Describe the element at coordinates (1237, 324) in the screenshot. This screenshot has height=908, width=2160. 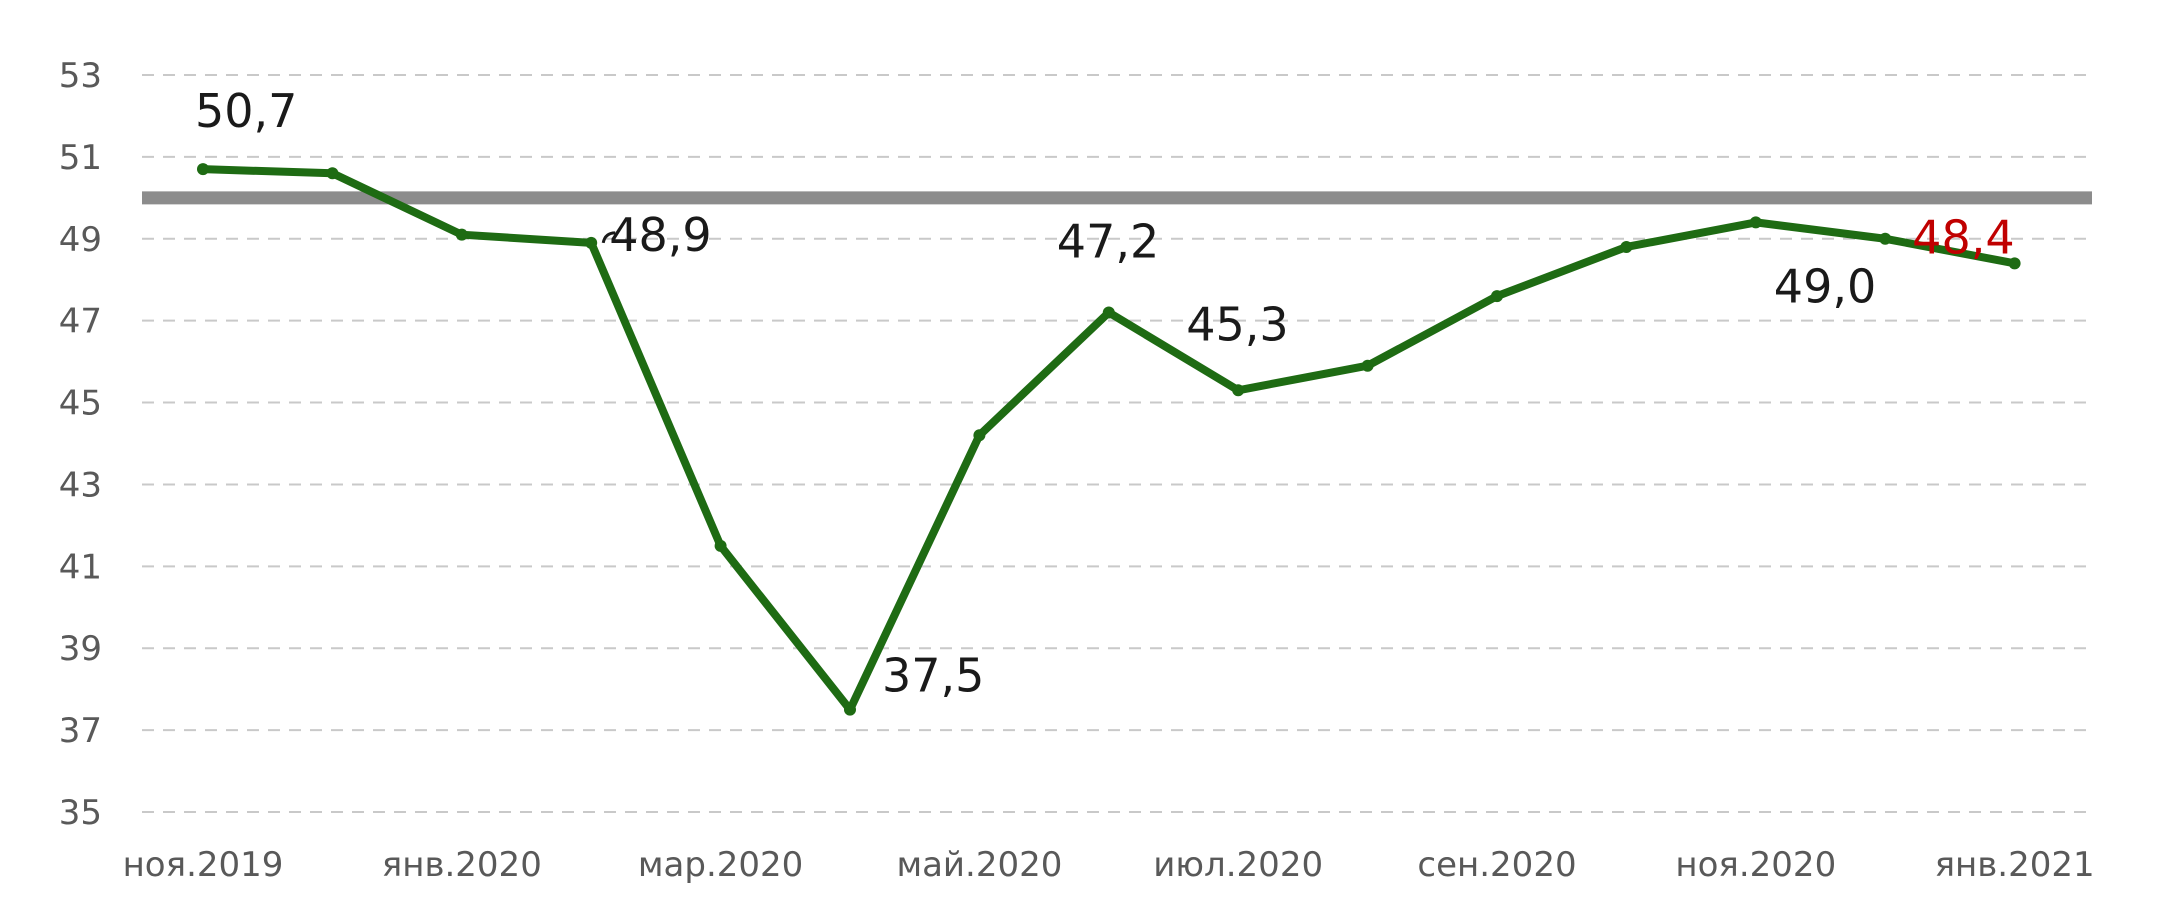
I see `data-label: 45,3` at that location.